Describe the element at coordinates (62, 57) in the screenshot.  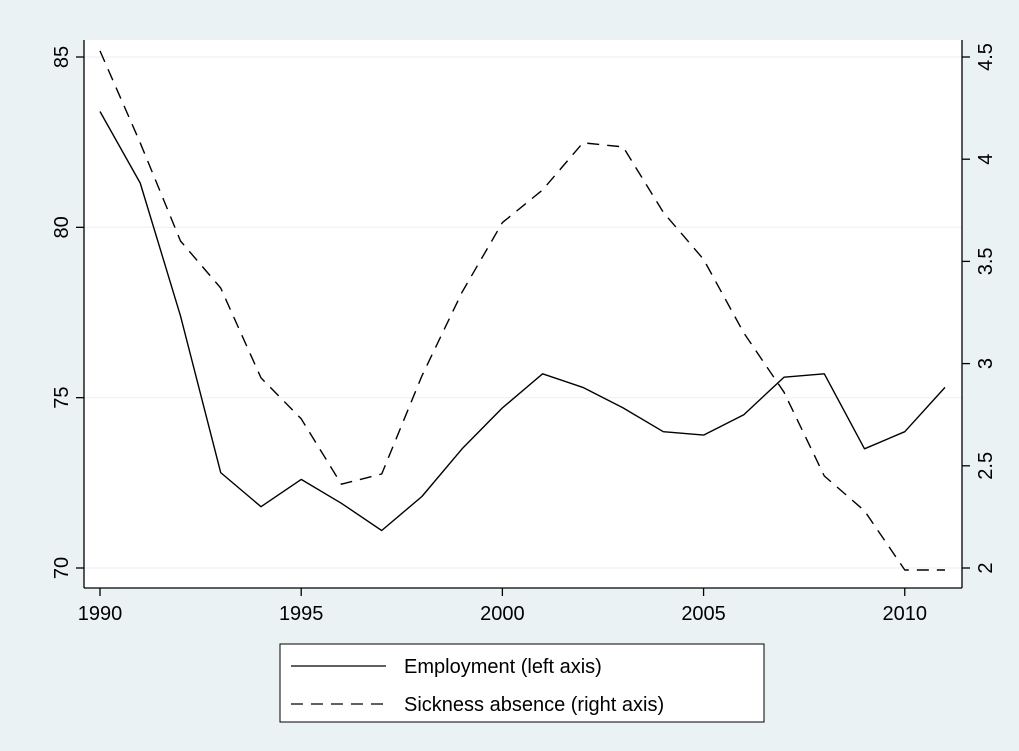
I see `left-tick-label-85: 85` at that location.